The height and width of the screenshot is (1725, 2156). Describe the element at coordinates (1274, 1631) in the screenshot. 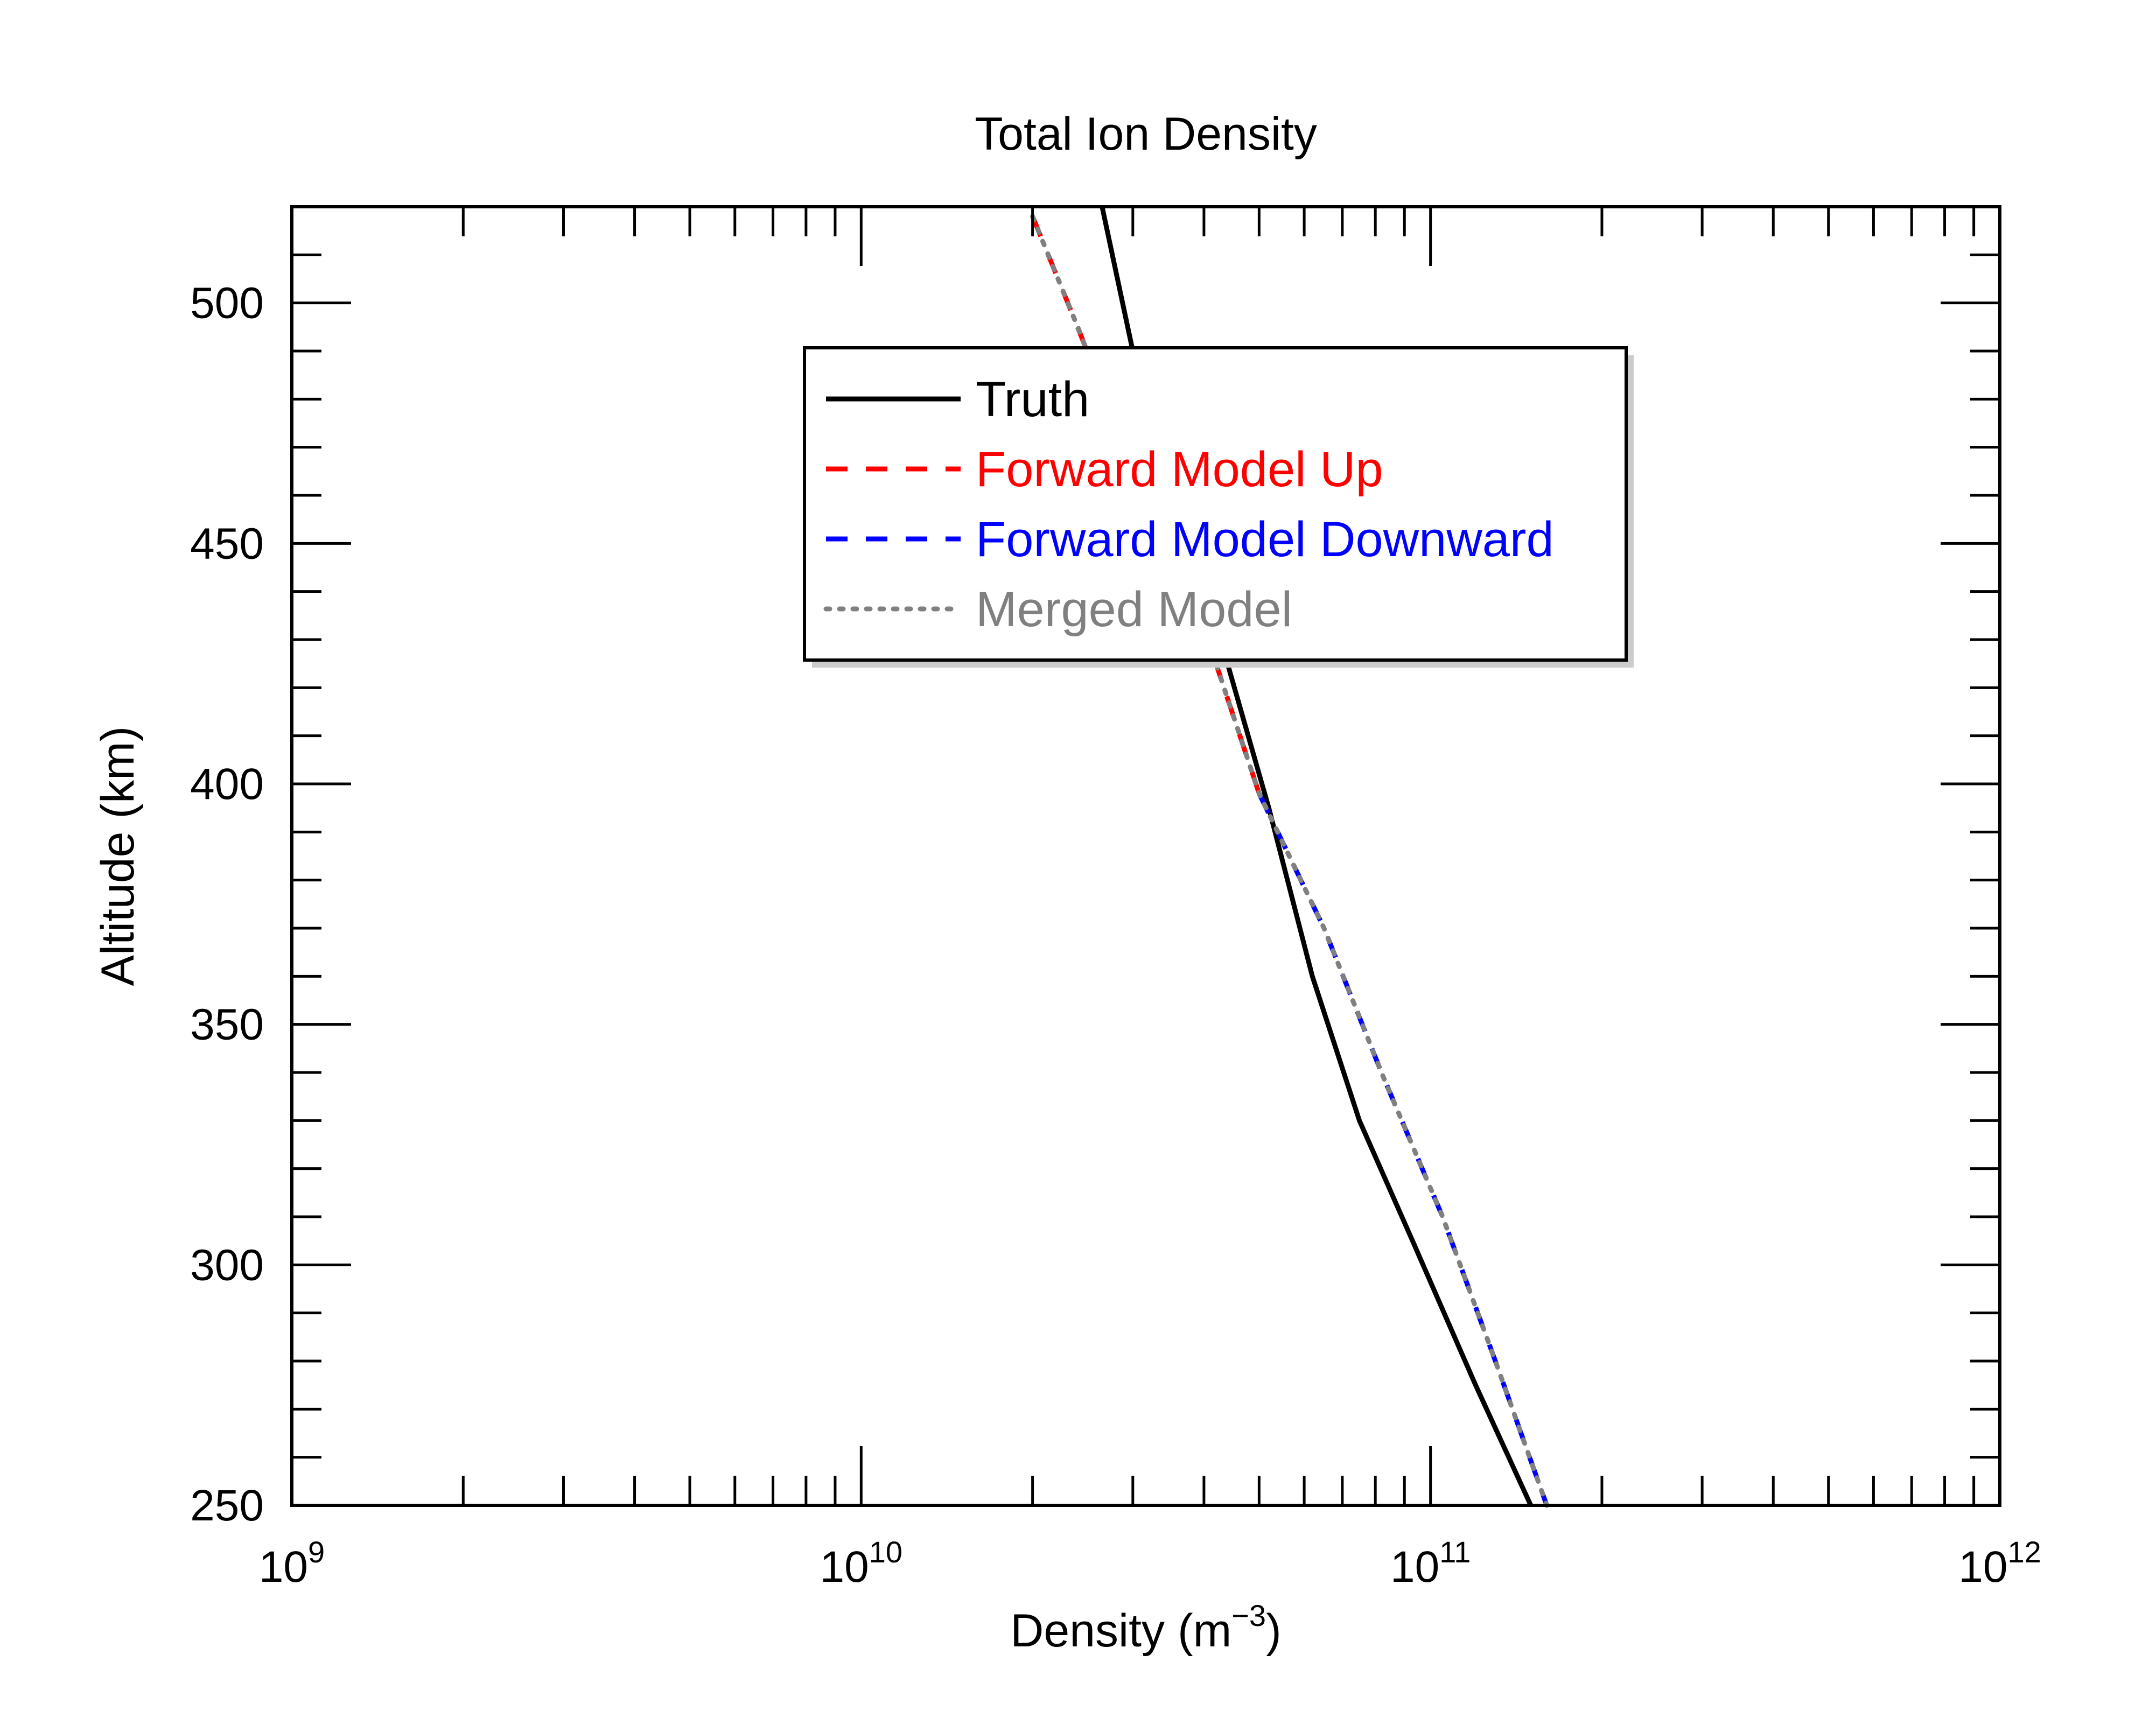

I see `x-axis-title-close: )` at that location.